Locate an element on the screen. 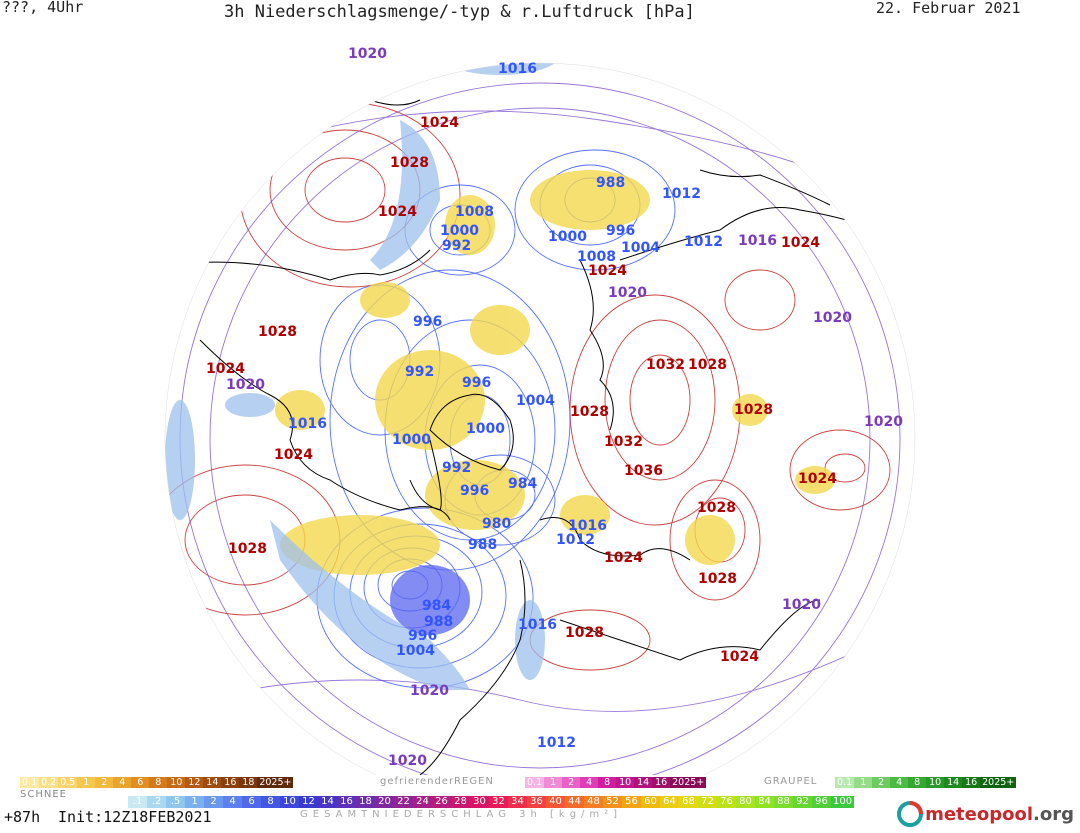 Image resolution: width=1080 pixels, height=833 pixels. legend-swatch: 12 is located at coordinates (308, 802).